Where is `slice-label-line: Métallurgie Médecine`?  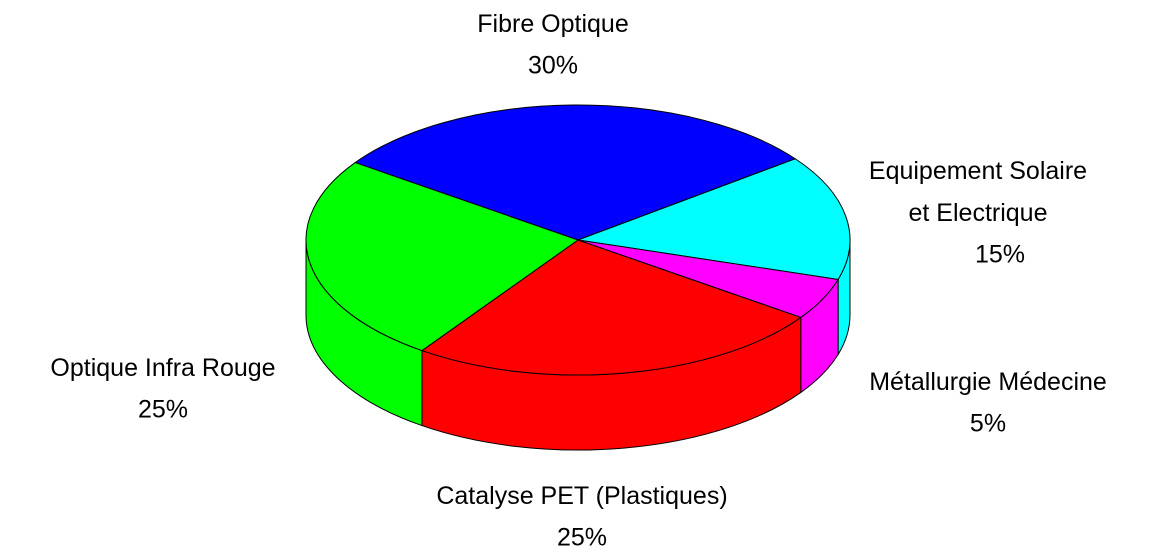 slice-label-line: Métallurgie Médecine is located at coordinates (988, 382).